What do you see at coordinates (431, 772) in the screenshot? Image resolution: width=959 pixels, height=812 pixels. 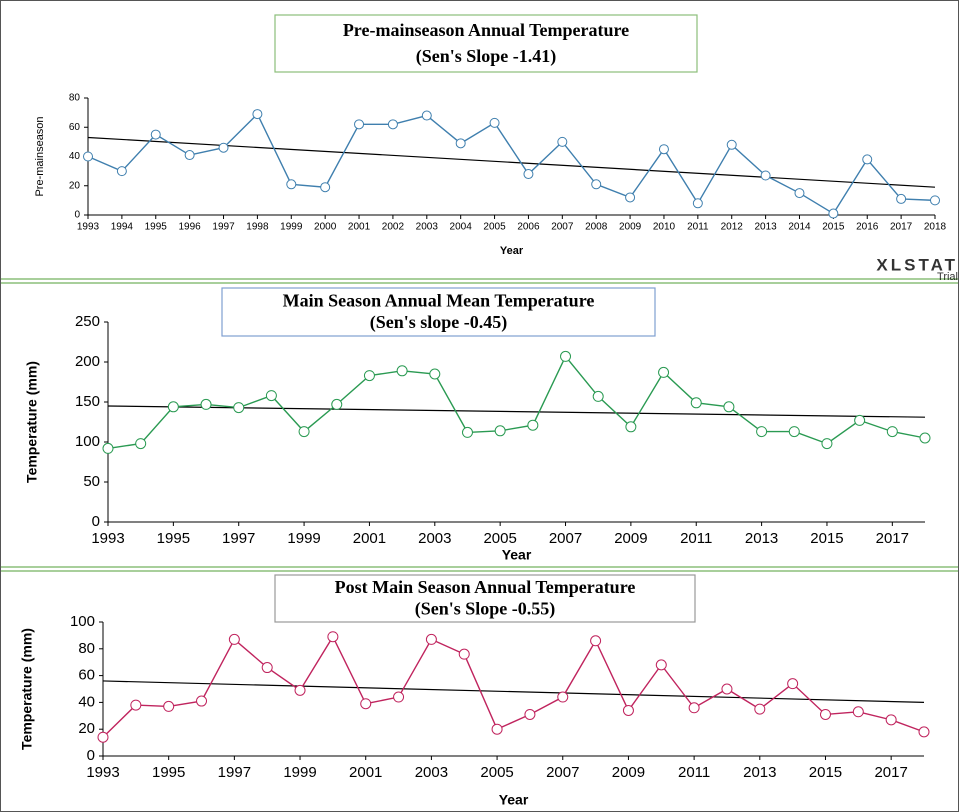 I see `x-tick-label: 2003` at bounding box center [431, 772].